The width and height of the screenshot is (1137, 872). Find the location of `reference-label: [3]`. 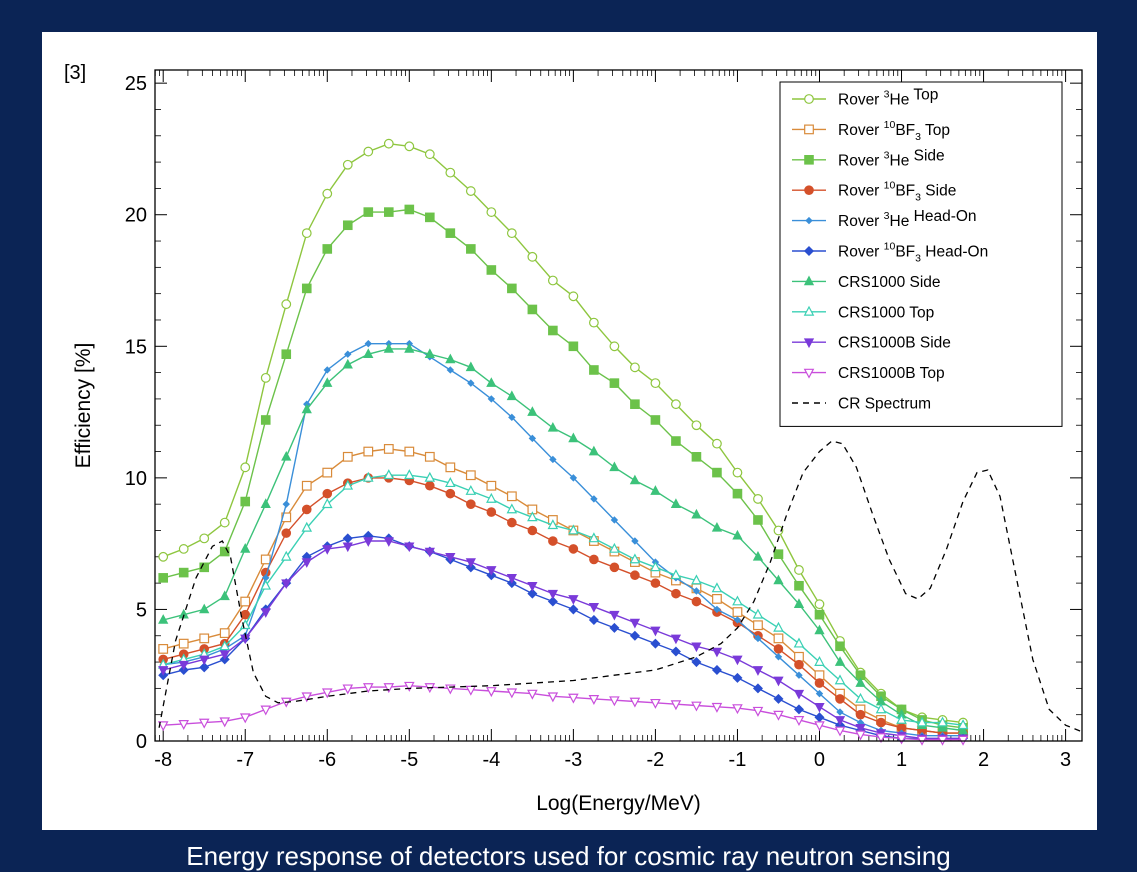

reference-label: [3] is located at coordinates (75, 73).